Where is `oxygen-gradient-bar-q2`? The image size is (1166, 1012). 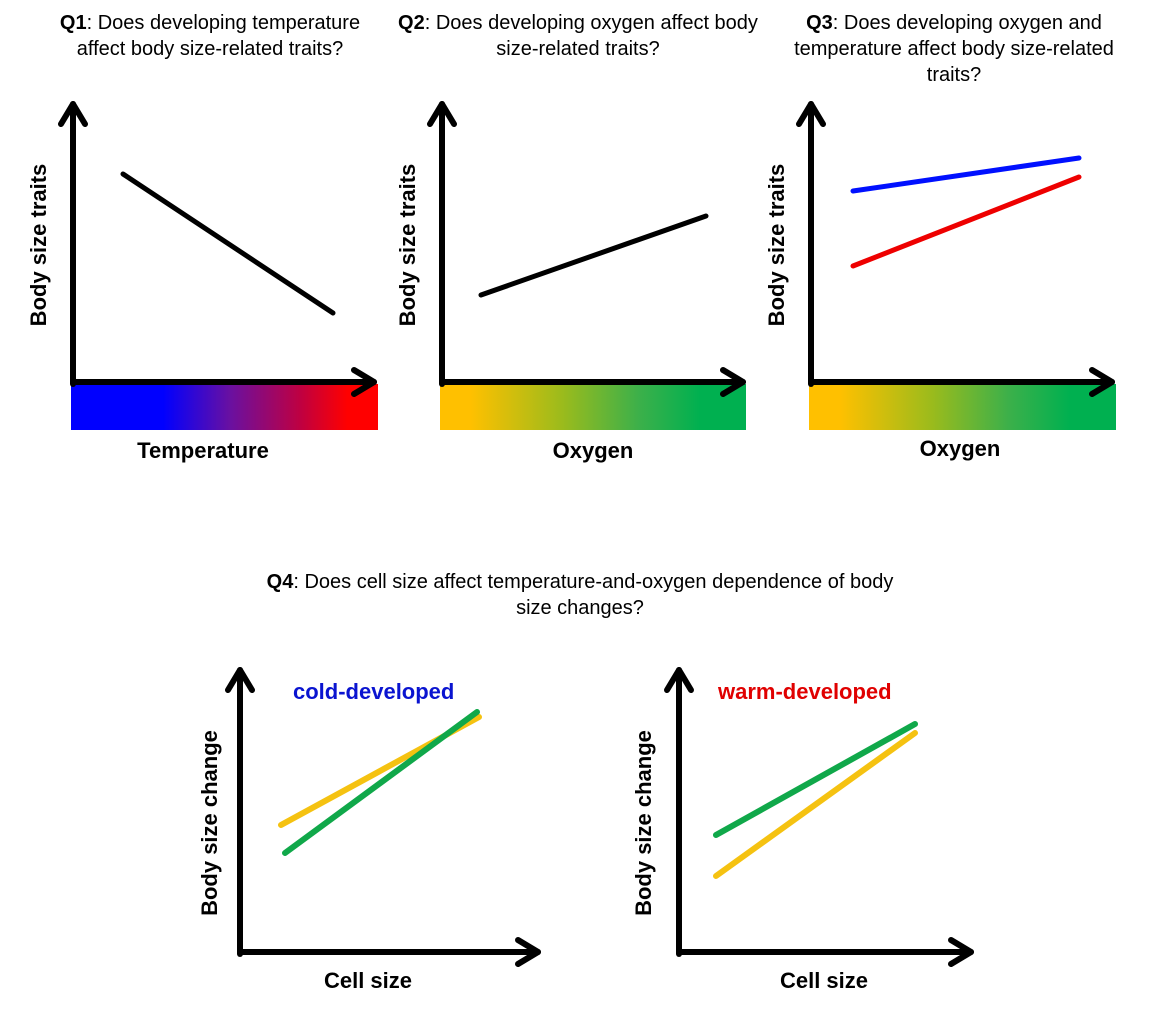 oxygen-gradient-bar-q2 is located at coordinates (593, 407).